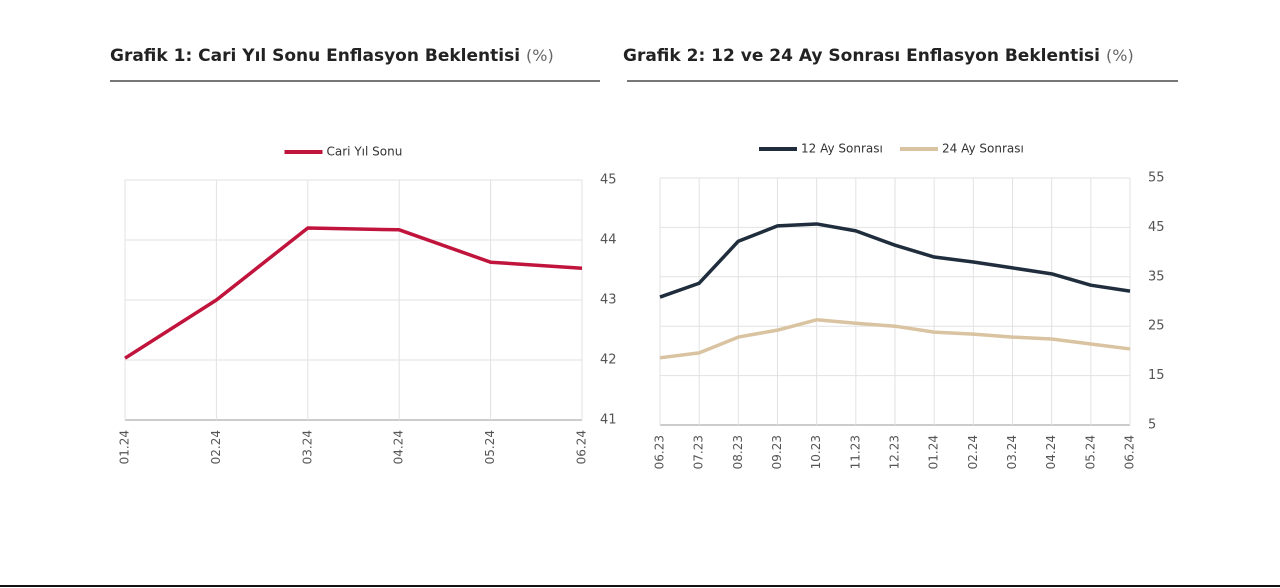 This screenshot has width=1280, height=588. I want to click on x-tick-label: 07.23, so click(699, 452).